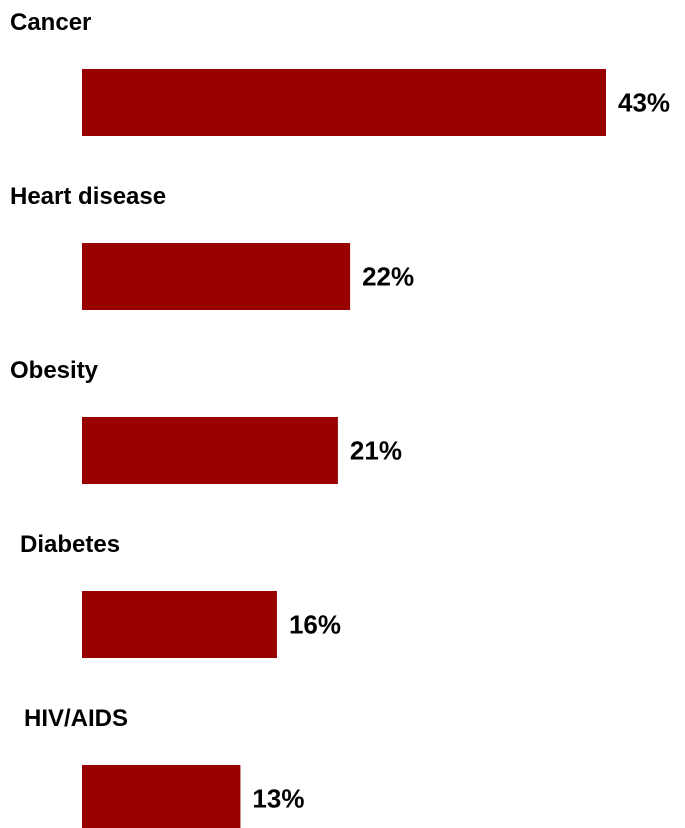  Describe the element at coordinates (88, 196) in the screenshot. I see `category-label: Heart disease` at that location.